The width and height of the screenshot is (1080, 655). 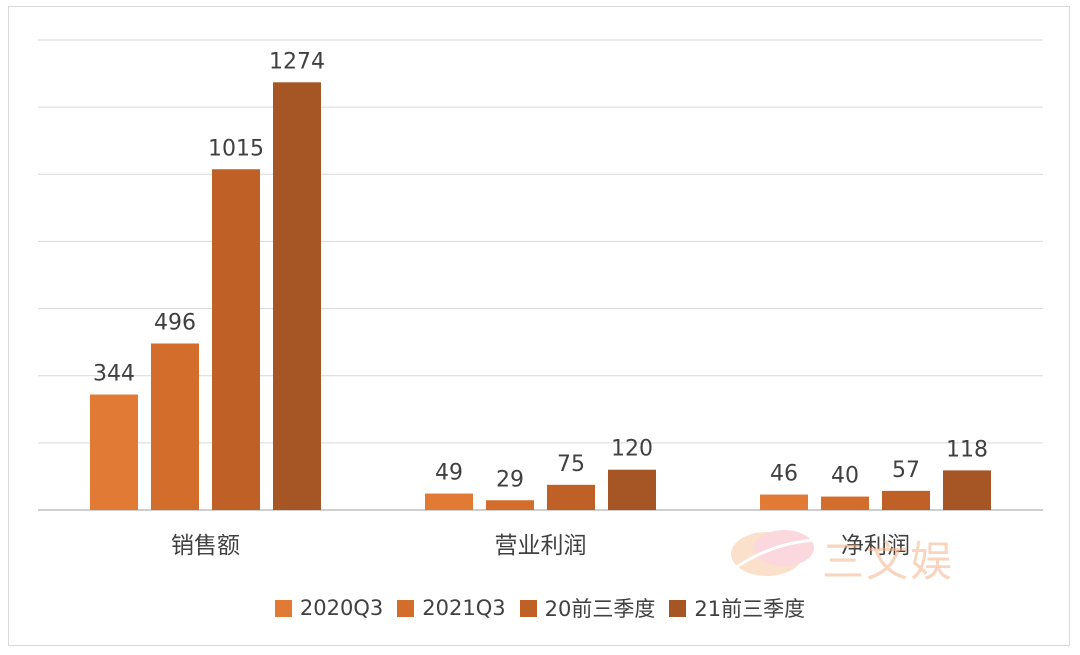 I want to click on data-label: 118, so click(x=967, y=449).